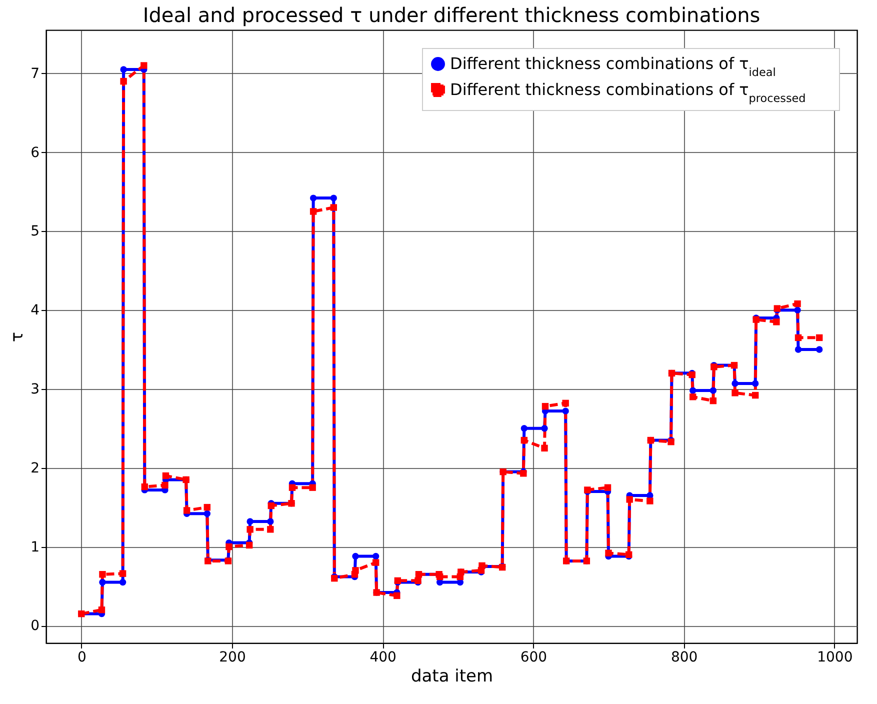 The width and height of the screenshot is (877, 704). Describe the element at coordinates (35, 310) in the screenshot. I see `y-tick-label: 4` at that location.